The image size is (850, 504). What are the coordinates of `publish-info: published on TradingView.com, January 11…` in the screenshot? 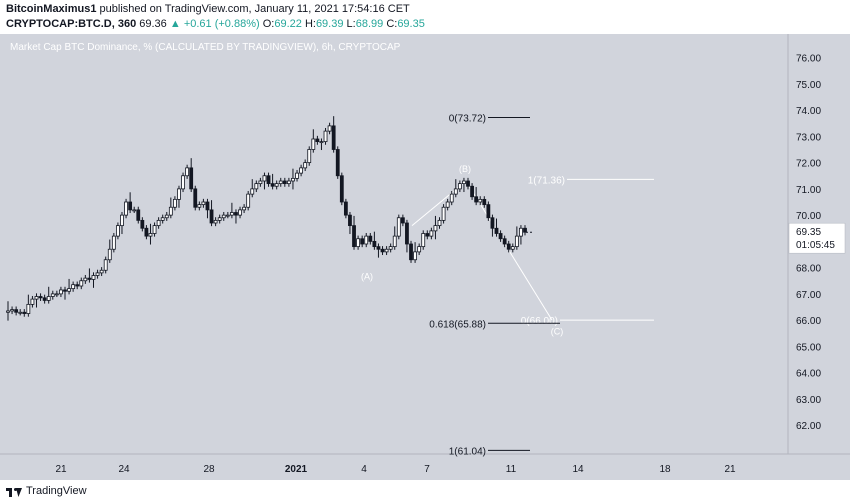 It's located at (253, 9).